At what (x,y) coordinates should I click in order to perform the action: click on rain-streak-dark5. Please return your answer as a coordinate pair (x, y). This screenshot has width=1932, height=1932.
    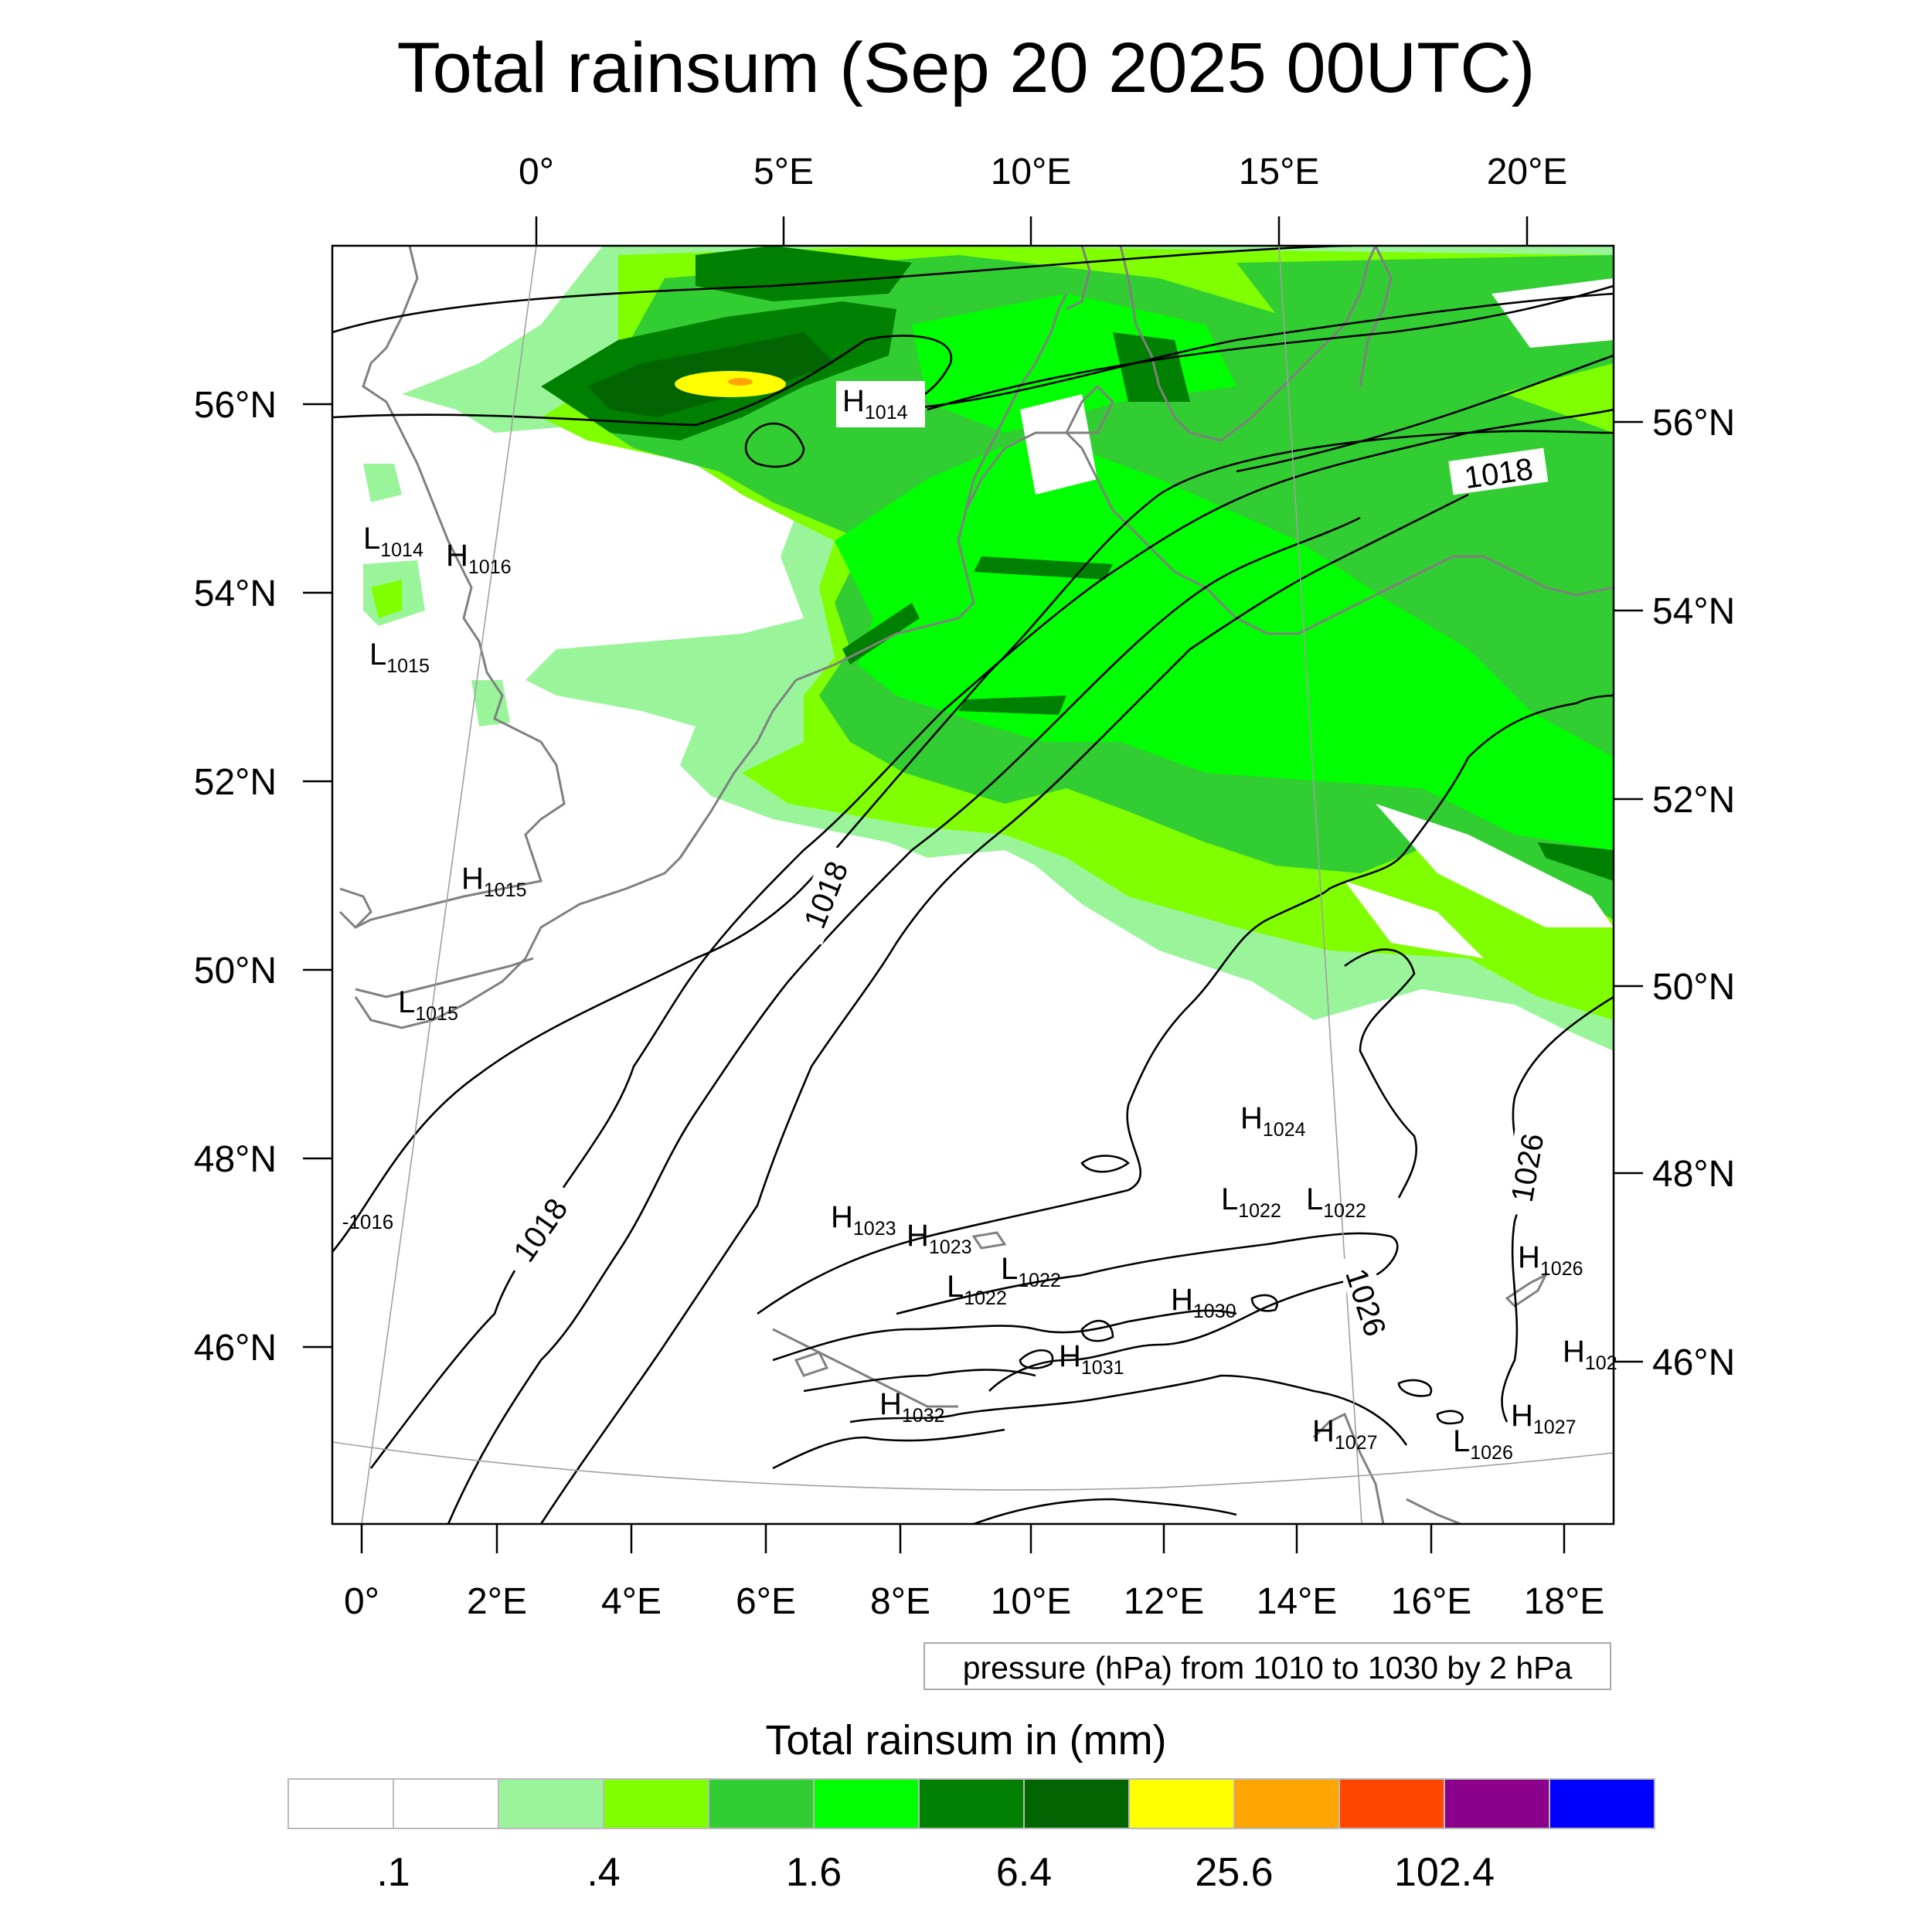
    Looking at the image, I should click on (1576, 862).